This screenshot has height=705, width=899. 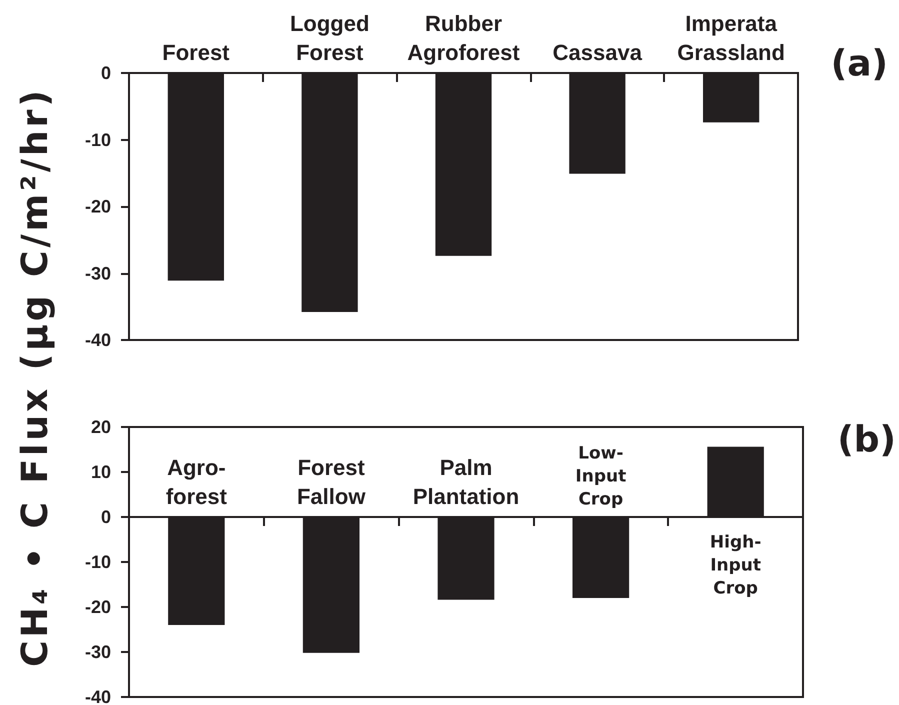 I want to click on y-tick-label: 20, so click(x=100, y=427).